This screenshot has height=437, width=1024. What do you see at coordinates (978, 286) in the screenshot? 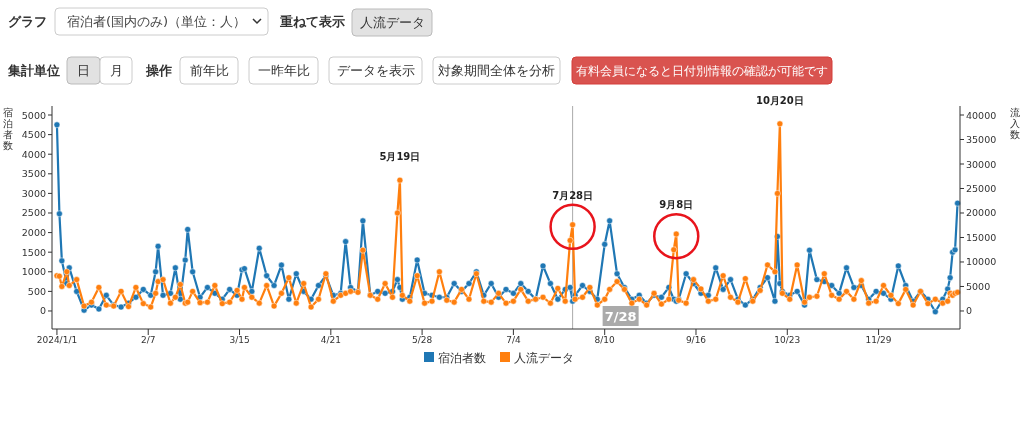
I see `y2-tick-label: 5000` at bounding box center [978, 286].